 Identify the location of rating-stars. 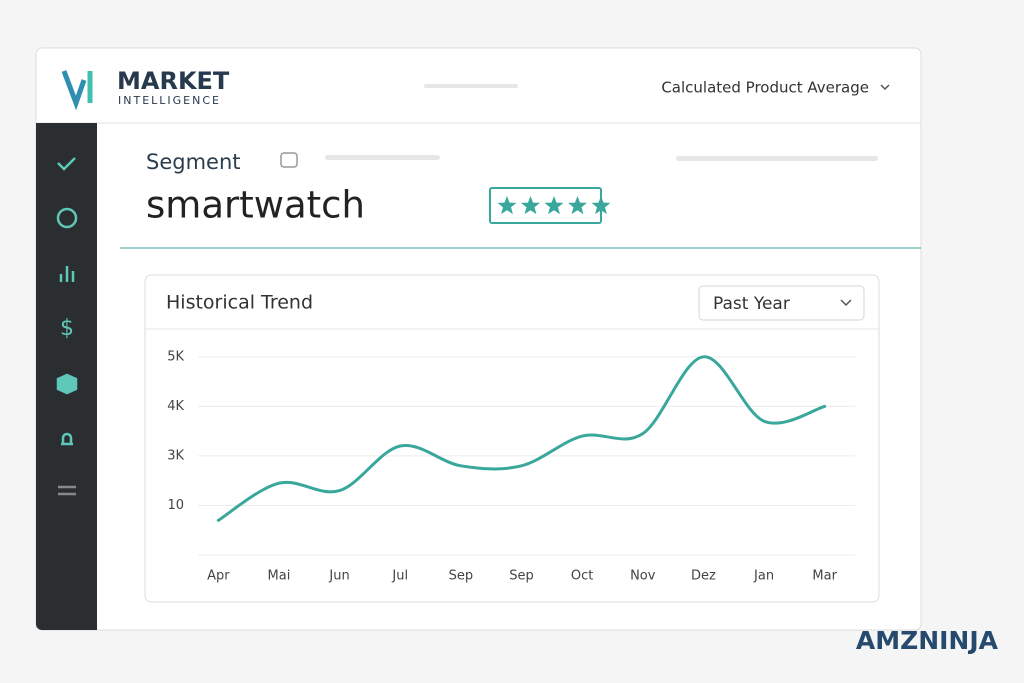
(554, 205).